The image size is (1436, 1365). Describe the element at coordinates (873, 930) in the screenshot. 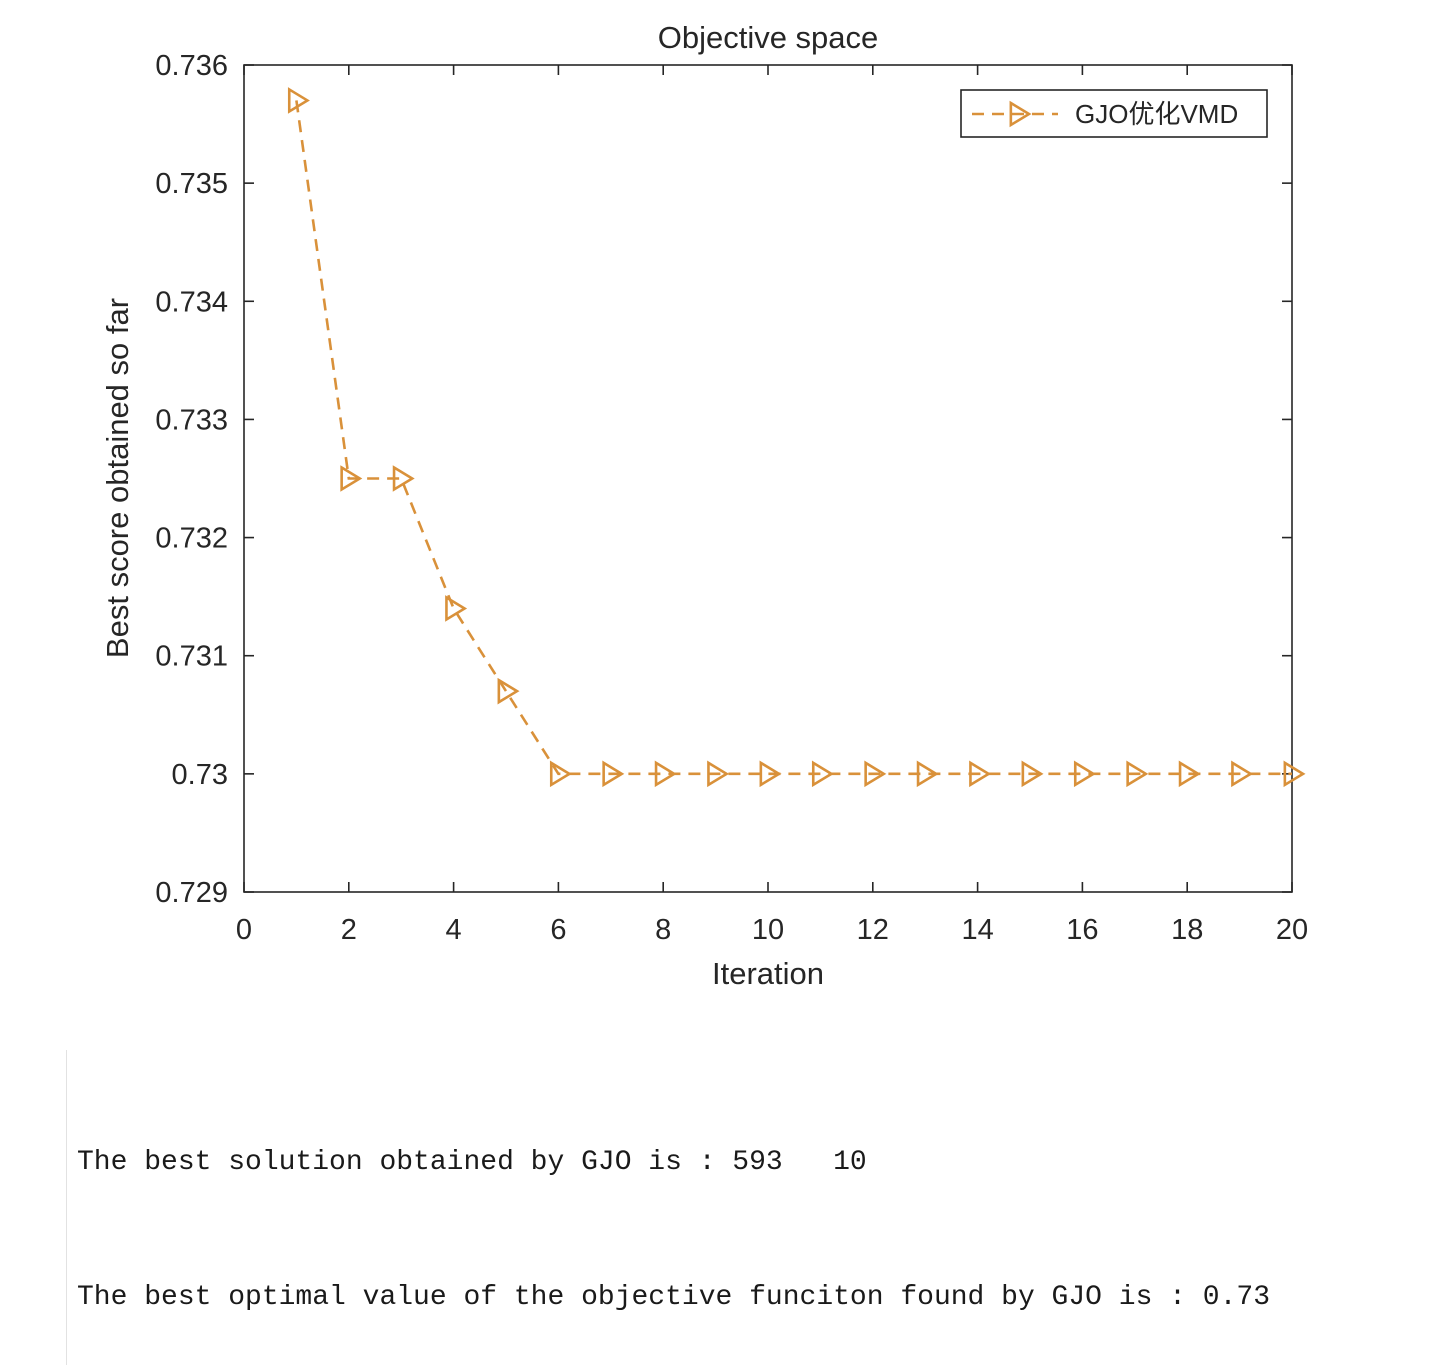

I see `x-tick-label: 12` at that location.